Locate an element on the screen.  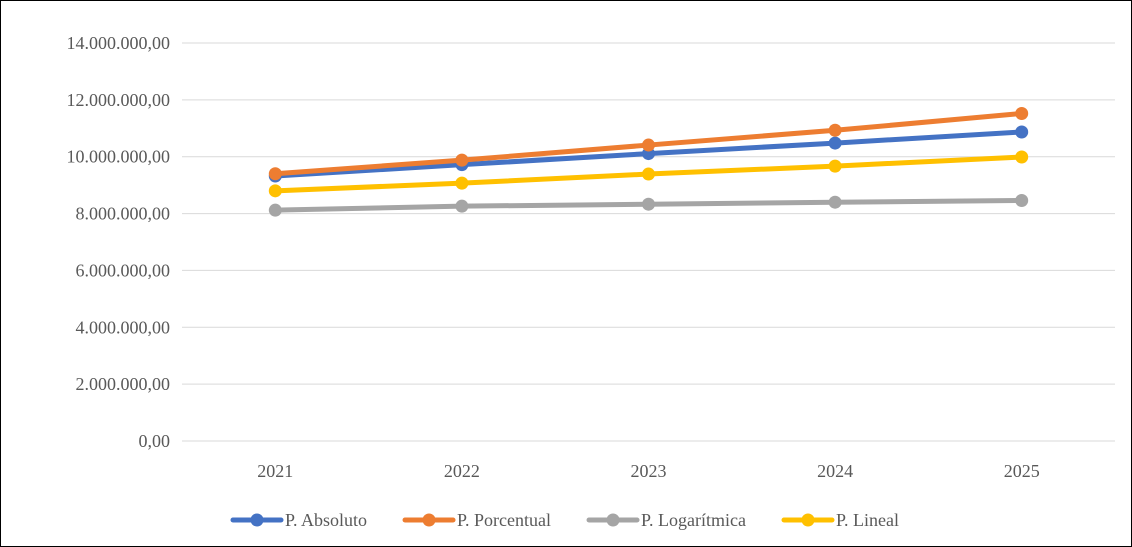
series-group is located at coordinates (648, 162).